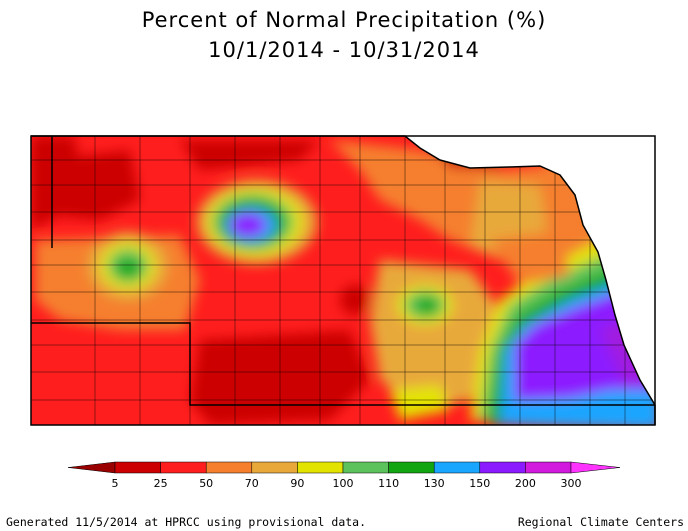  I want to click on legend-tick-label: 100, so click(343, 483).